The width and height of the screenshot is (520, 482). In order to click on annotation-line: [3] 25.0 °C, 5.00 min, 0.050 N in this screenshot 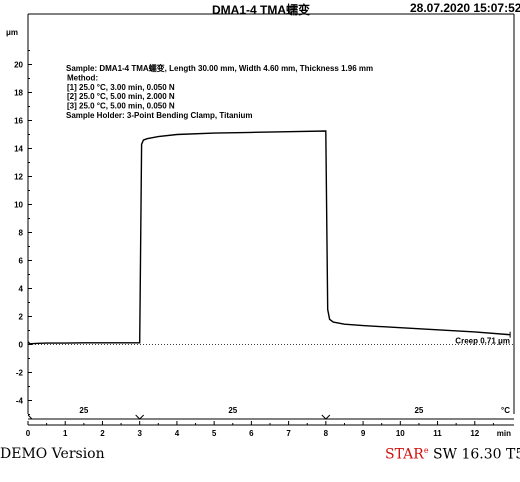, I will do `click(121, 106)`.